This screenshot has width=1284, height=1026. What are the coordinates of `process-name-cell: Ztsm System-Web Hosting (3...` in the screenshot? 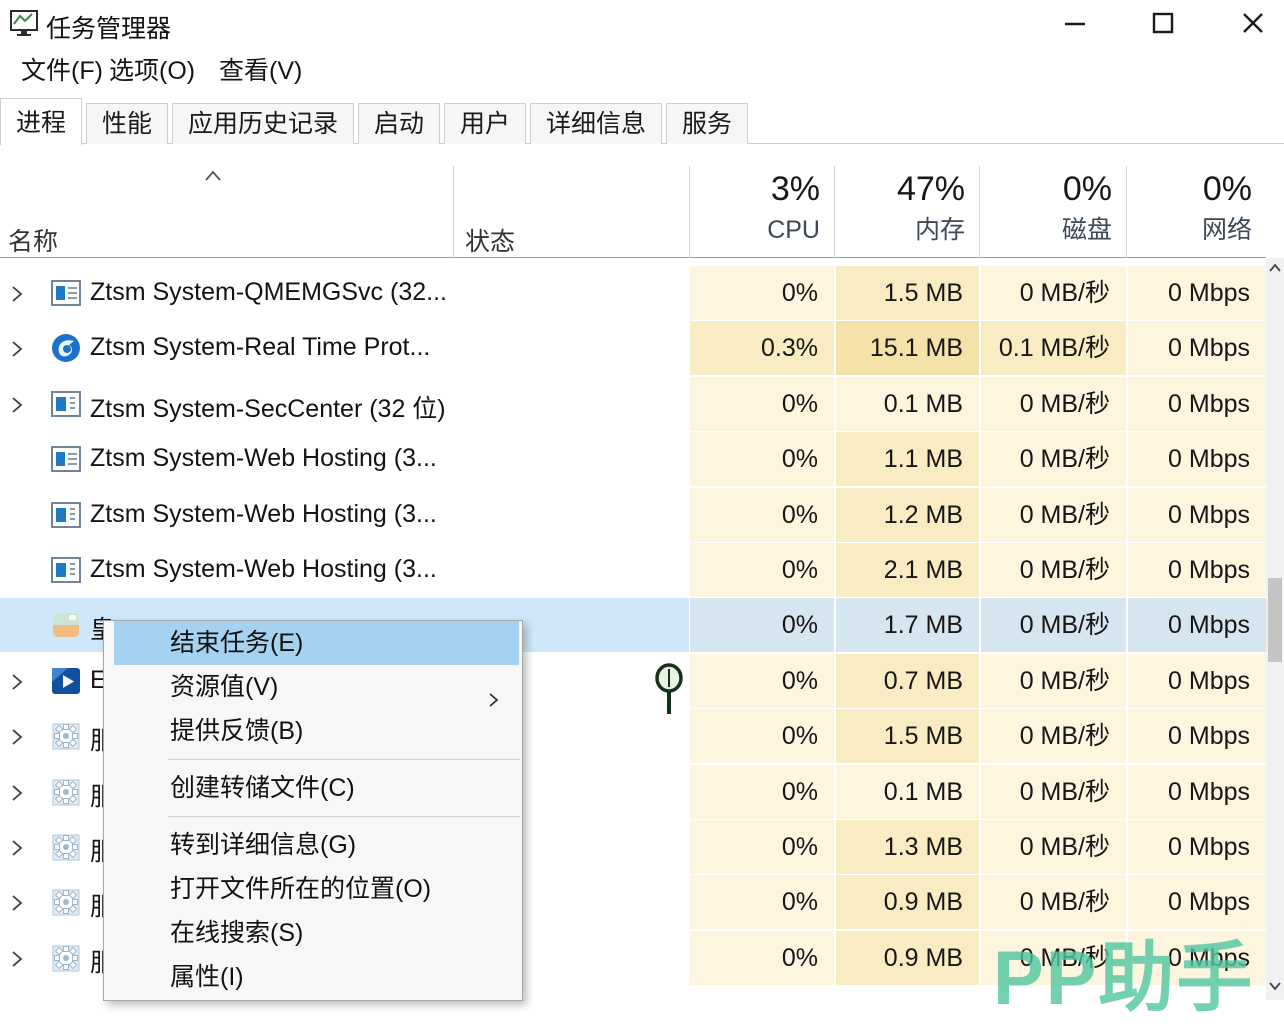 It's located at (344, 515).